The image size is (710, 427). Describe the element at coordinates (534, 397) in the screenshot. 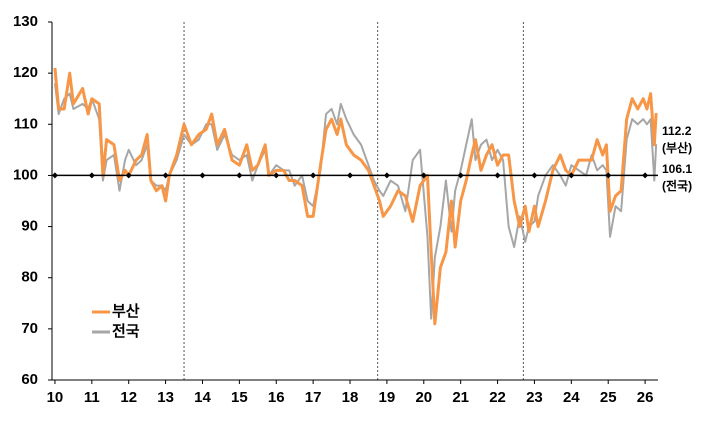

I see `x-tick-label: 23` at that location.